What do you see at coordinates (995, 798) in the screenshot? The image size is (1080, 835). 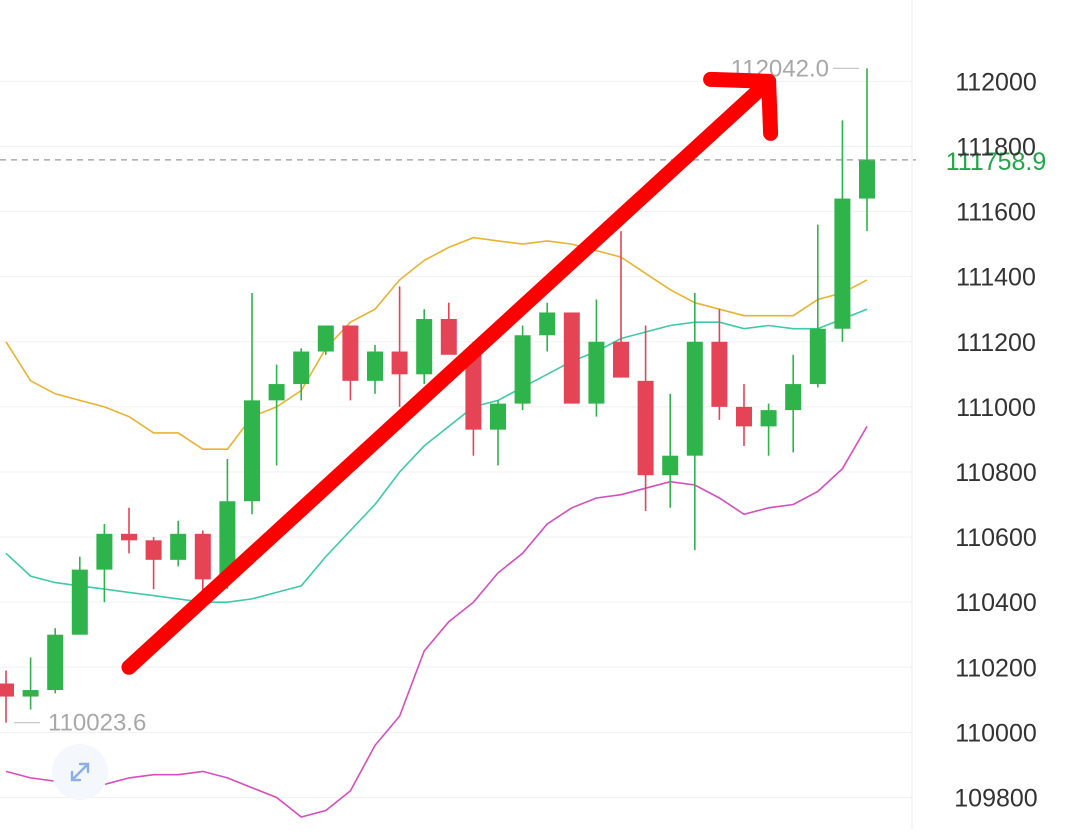 I see `y-tick-label: 109800` at bounding box center [995, 798].